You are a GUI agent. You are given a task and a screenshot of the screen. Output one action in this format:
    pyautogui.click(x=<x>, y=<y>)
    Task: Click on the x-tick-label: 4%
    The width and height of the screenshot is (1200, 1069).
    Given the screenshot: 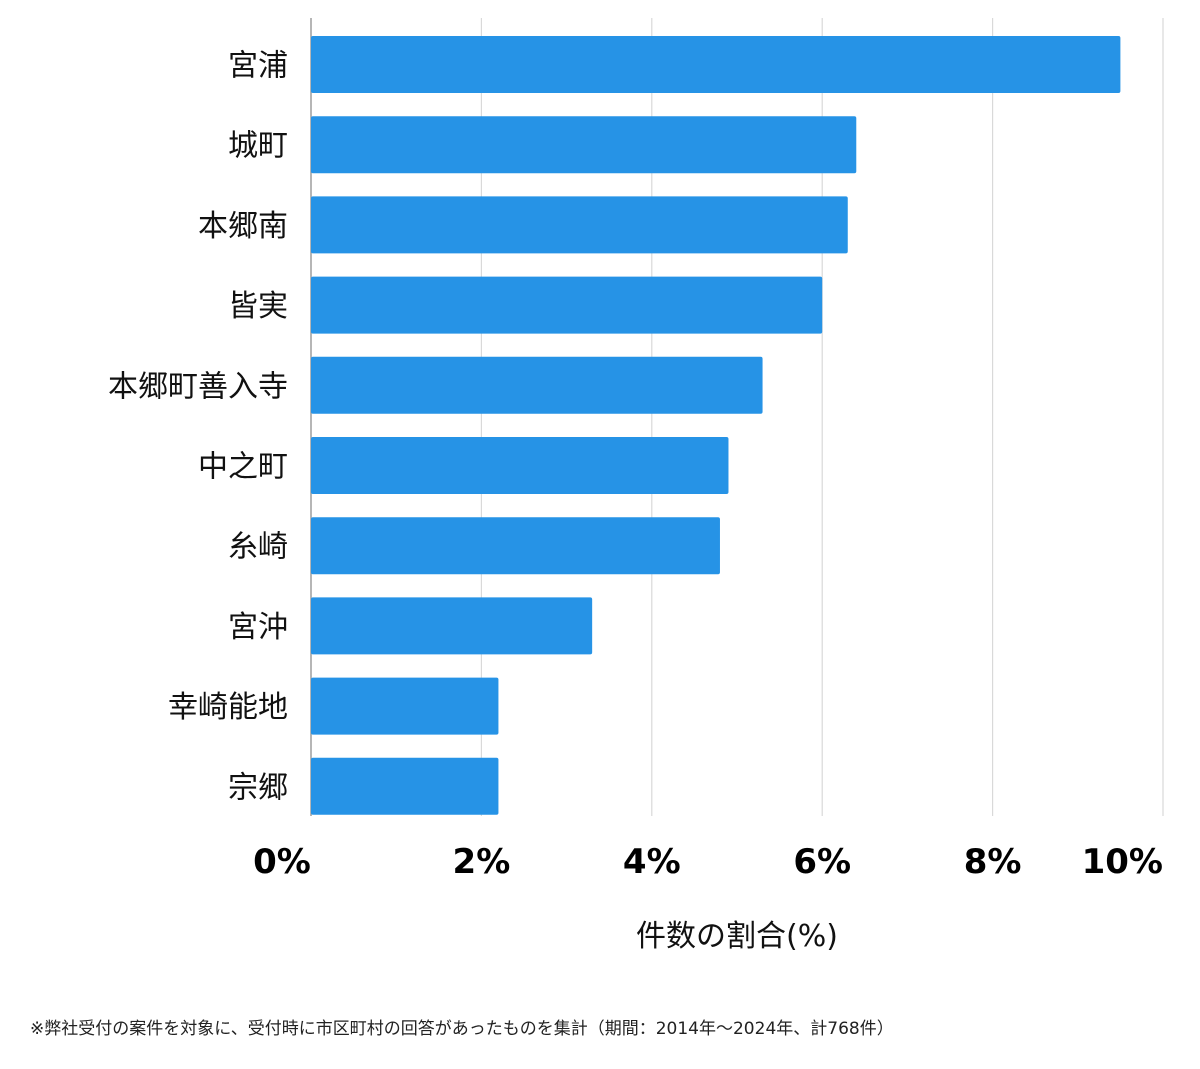 What is the action you would take?
    pyautogui.click(x=652, y=862)
    